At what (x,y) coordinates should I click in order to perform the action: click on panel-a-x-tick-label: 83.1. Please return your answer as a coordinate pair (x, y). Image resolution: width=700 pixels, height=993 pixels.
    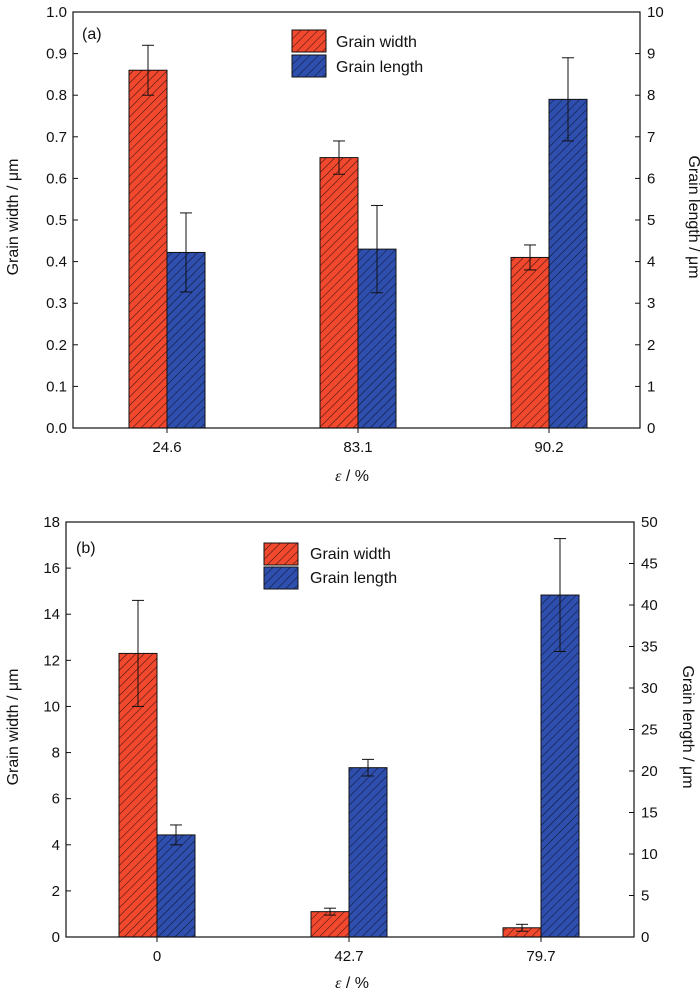
    Looking at the image, I should click on (357, 447).